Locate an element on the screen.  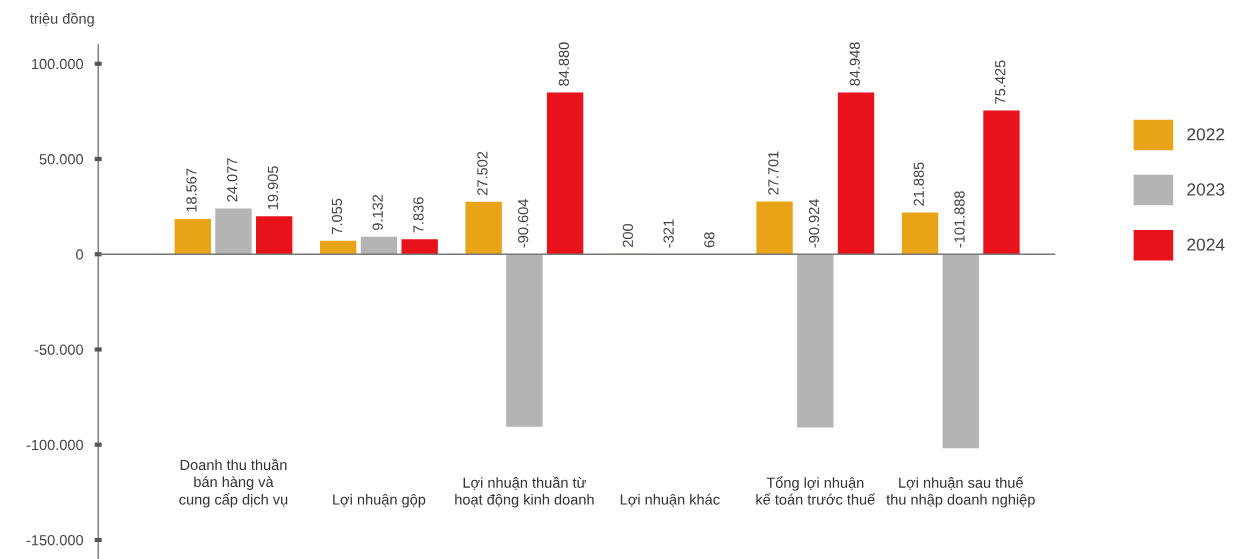
data-label: 18.567 is located at coordinates (191, 190).